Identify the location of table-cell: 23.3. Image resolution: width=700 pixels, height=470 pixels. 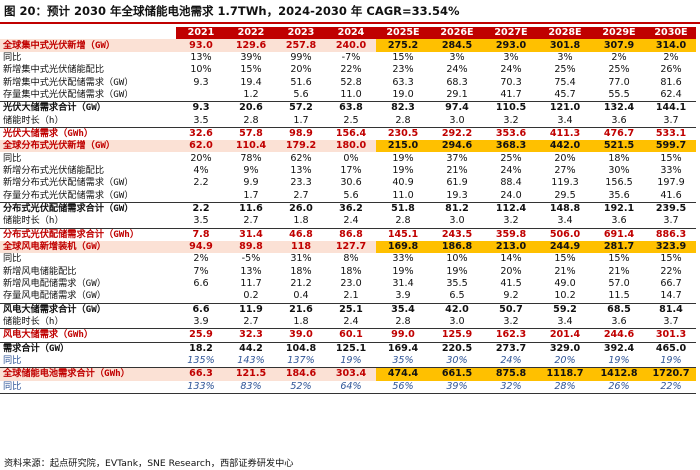
(301, 183).